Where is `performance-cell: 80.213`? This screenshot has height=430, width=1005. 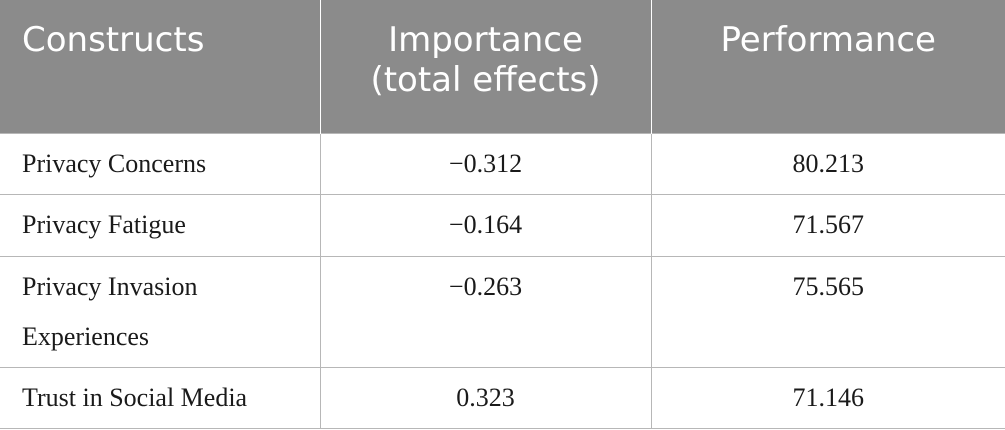 performance-cell: 80.213 is located at coordinates (827, 164).